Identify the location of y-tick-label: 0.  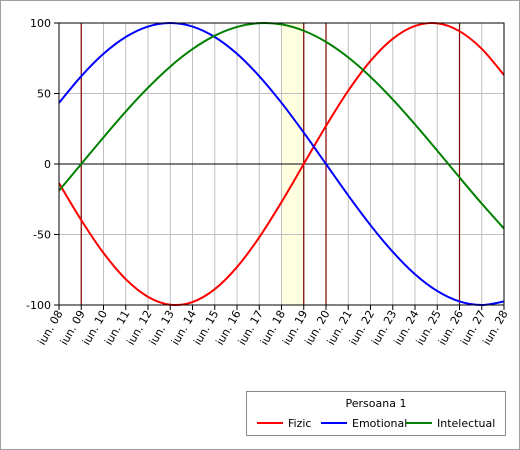
(47, 164).